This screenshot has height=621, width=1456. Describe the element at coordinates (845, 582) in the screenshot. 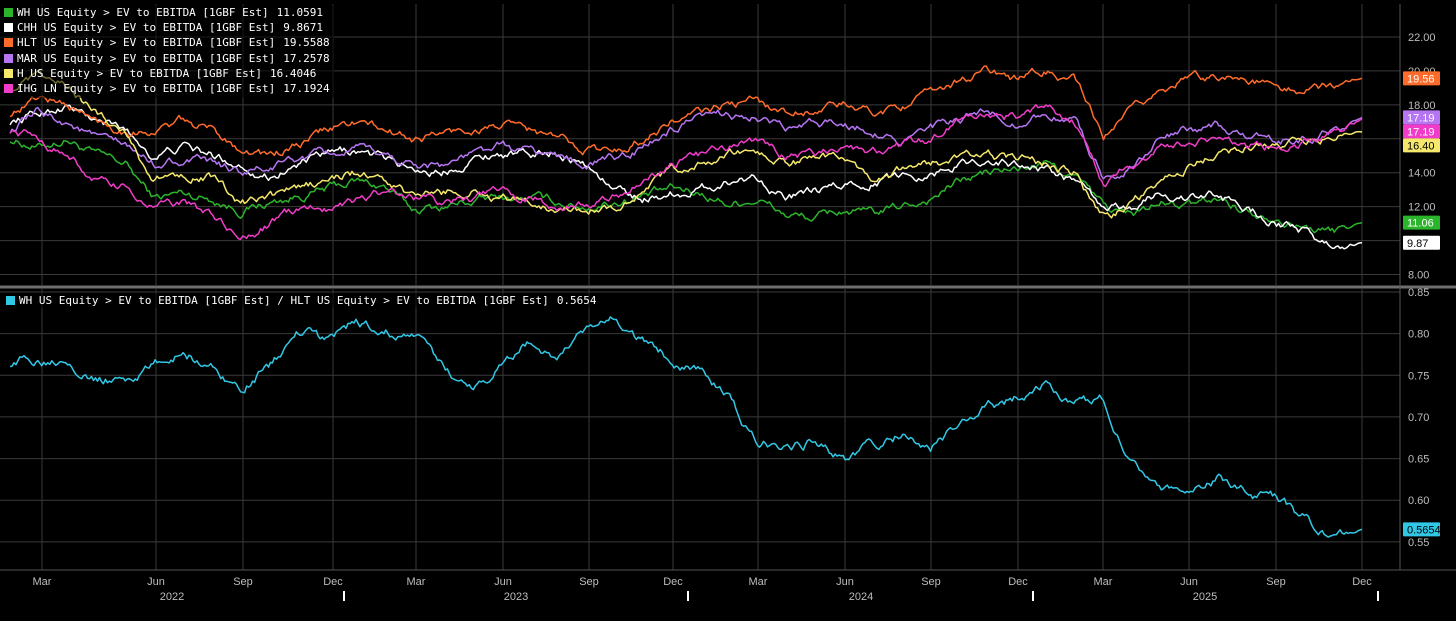

I see `x-tick-label: Jun` at that location.